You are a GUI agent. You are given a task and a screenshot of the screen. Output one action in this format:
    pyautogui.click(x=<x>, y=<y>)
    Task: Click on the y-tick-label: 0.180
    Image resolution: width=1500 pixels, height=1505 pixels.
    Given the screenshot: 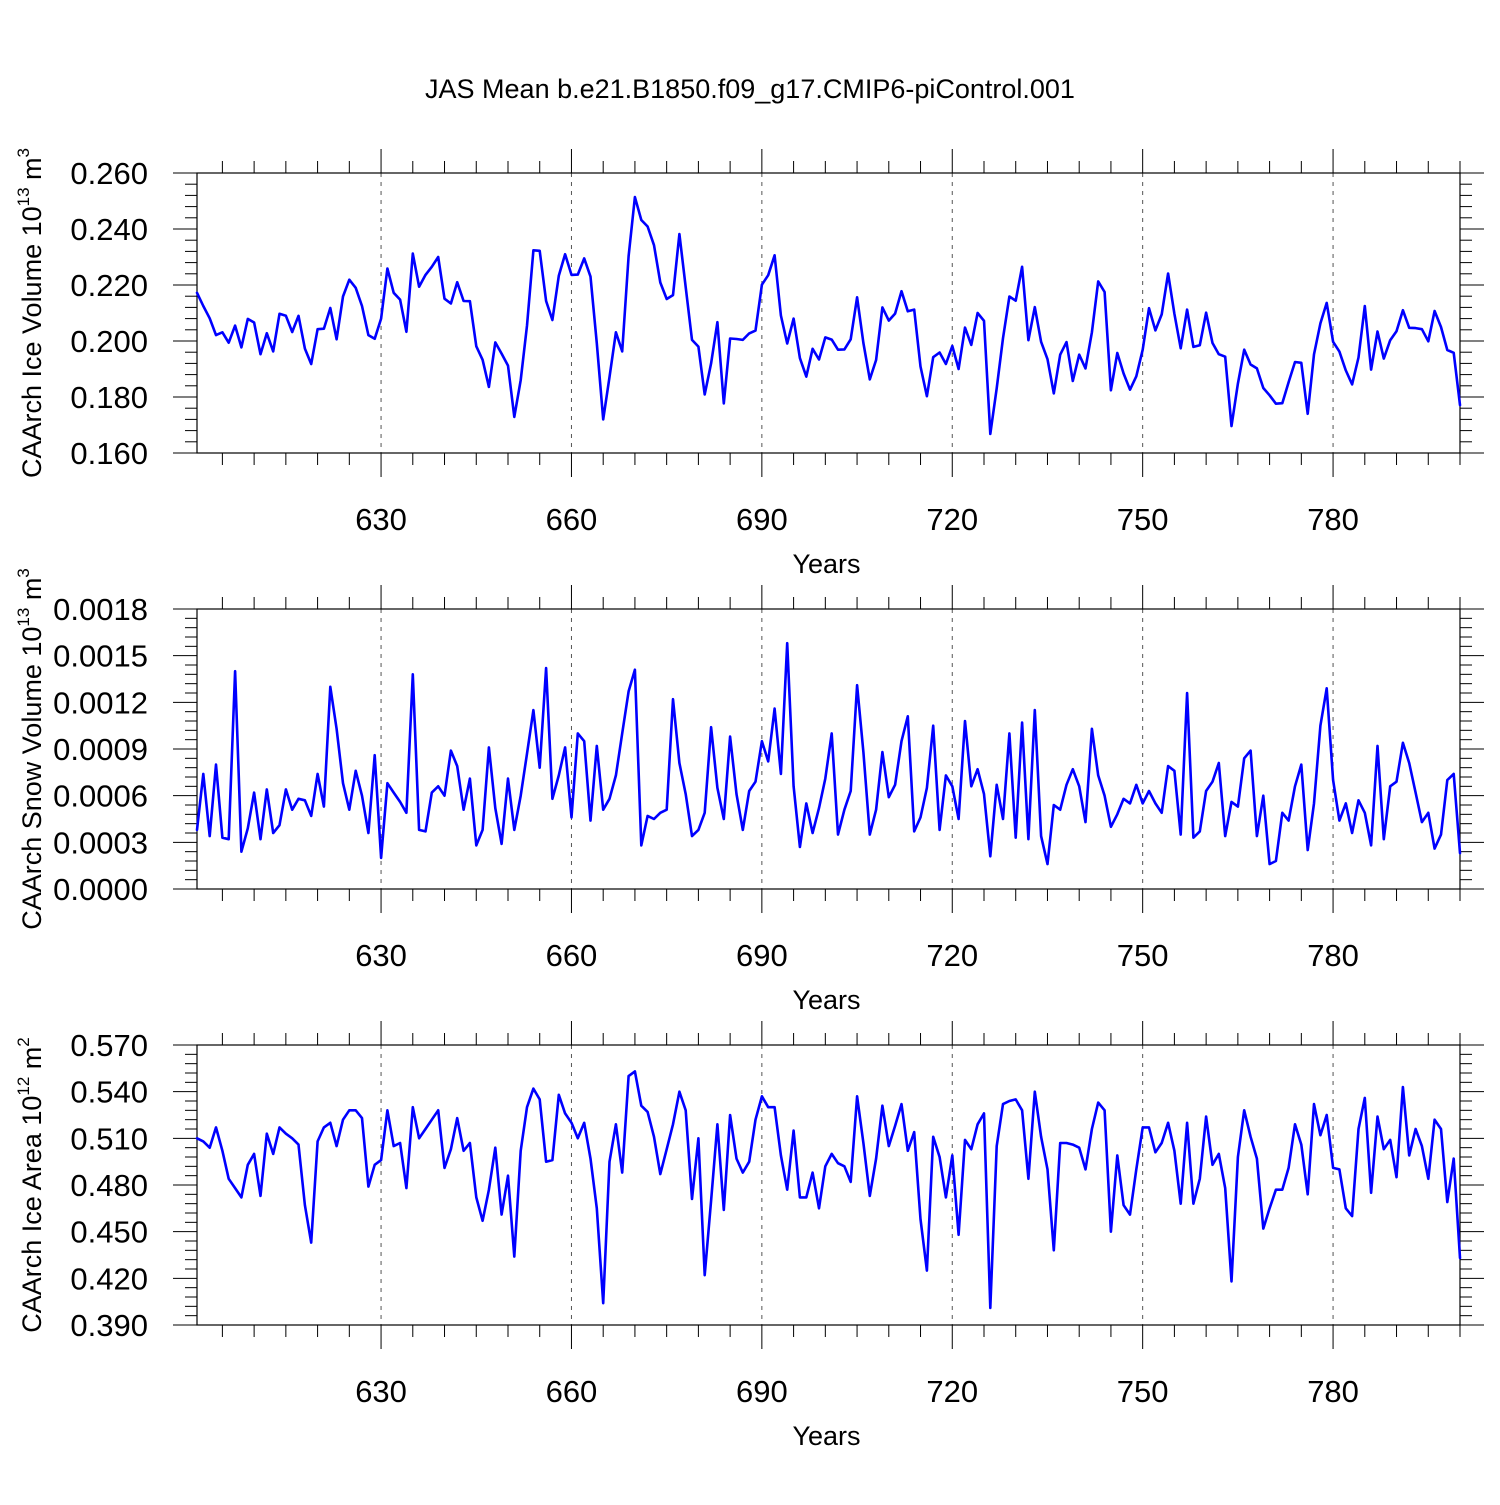 What is the action you would take?
    pyautogui.click(x=109, y=397)
    